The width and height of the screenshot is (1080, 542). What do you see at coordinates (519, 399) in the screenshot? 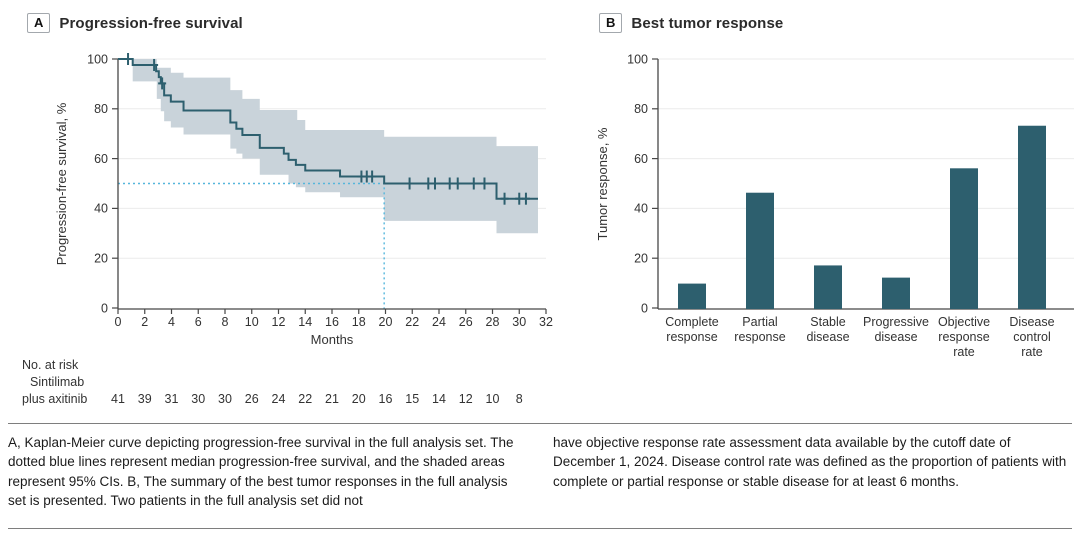
I see `at-risk-value: 8` at bounding box center [519, 399].